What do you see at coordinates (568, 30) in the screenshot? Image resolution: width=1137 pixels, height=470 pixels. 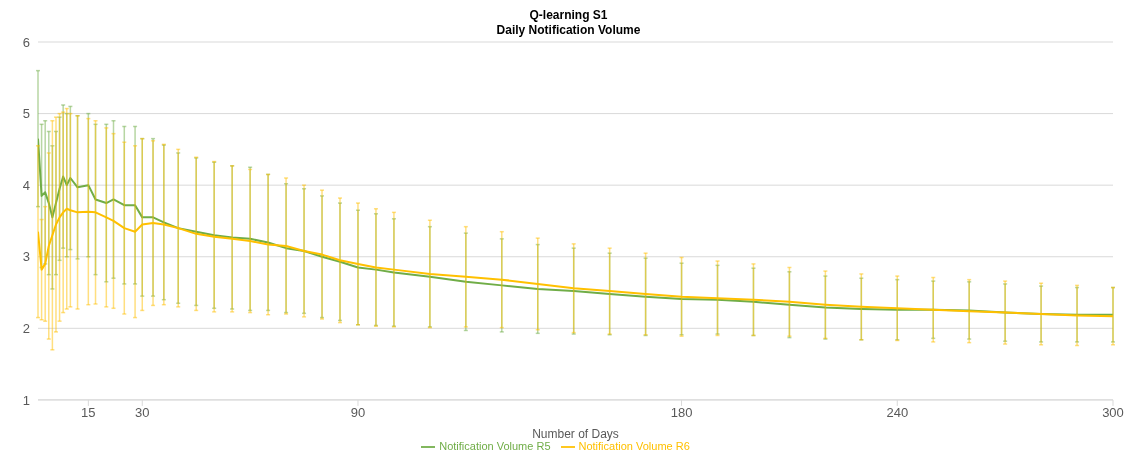 I see `chart-subtitle: Daily Notification Volume` at bounding box center [568, 30].